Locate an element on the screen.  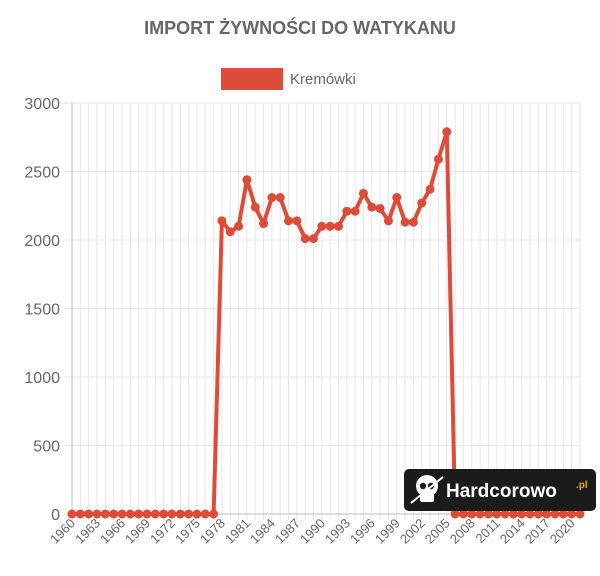
x-tick-label: 2014 is located at coordinates (512, 531).